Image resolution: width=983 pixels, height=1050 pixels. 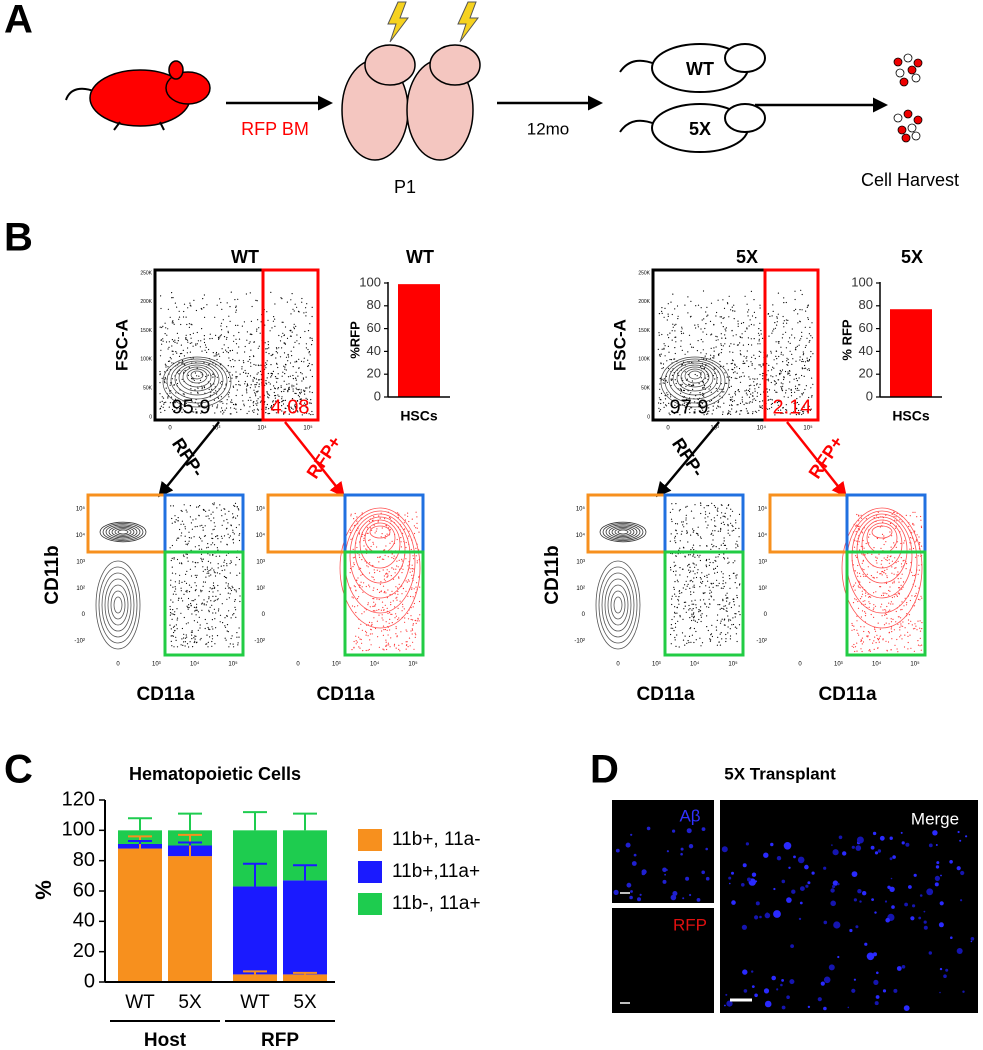 I want to click on panel-label: B, so click(x=18, y=238).